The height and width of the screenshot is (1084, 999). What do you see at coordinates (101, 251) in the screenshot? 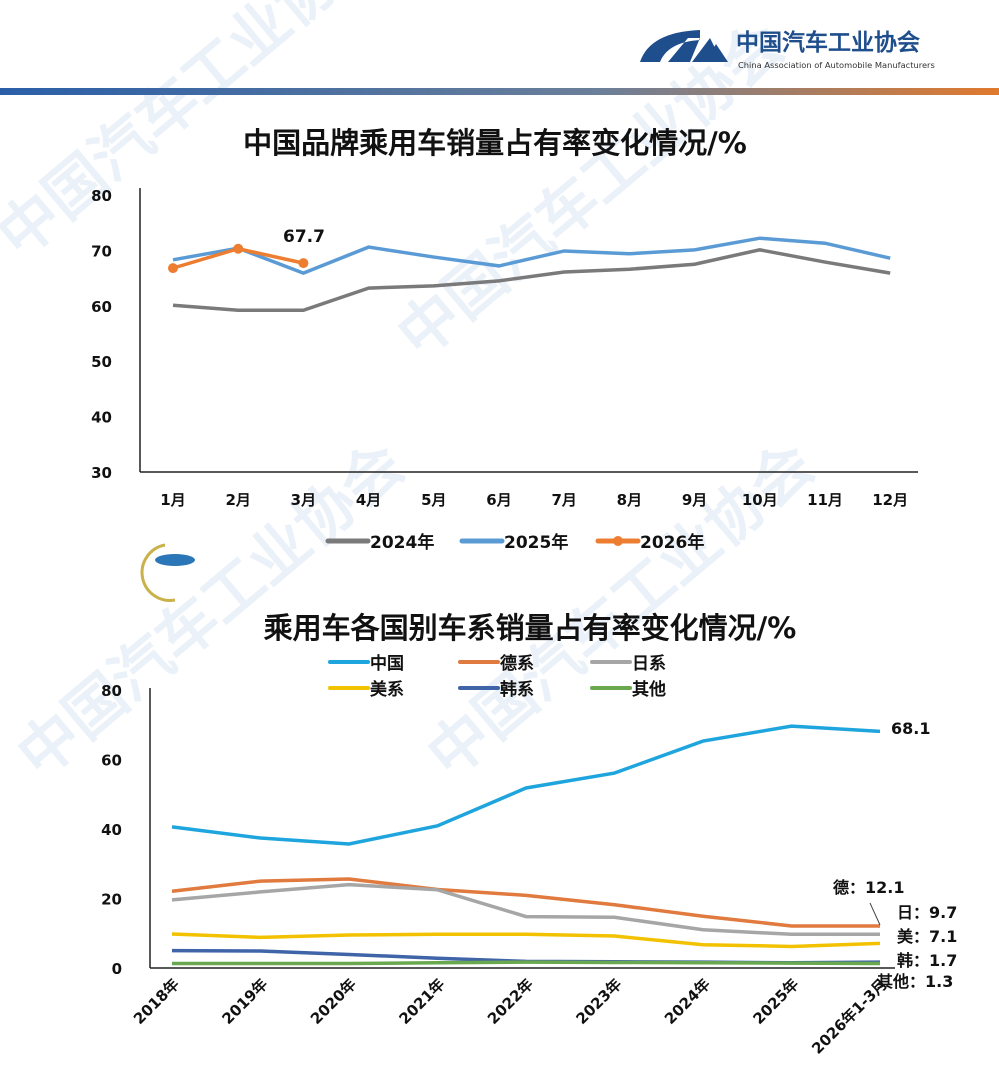
I see `y-tick-label: 70` at bounding box center [101, 251].